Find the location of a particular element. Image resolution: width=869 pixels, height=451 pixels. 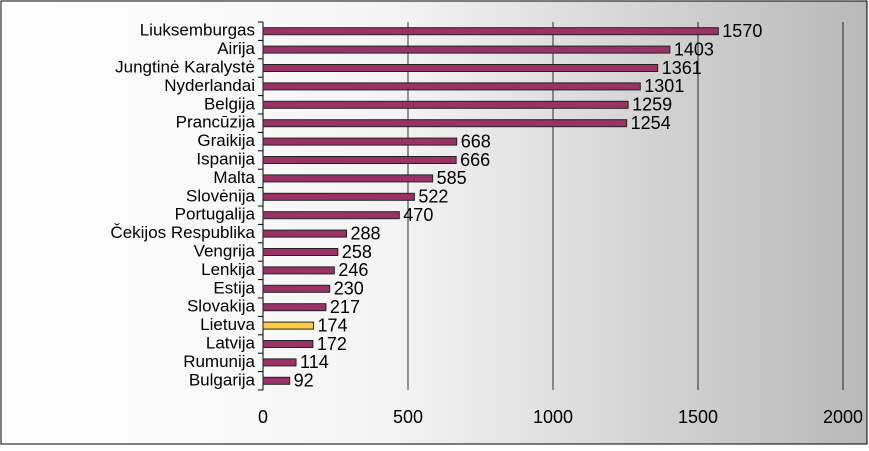

y-tick-label: Airija is located at coordinates (236, 48).